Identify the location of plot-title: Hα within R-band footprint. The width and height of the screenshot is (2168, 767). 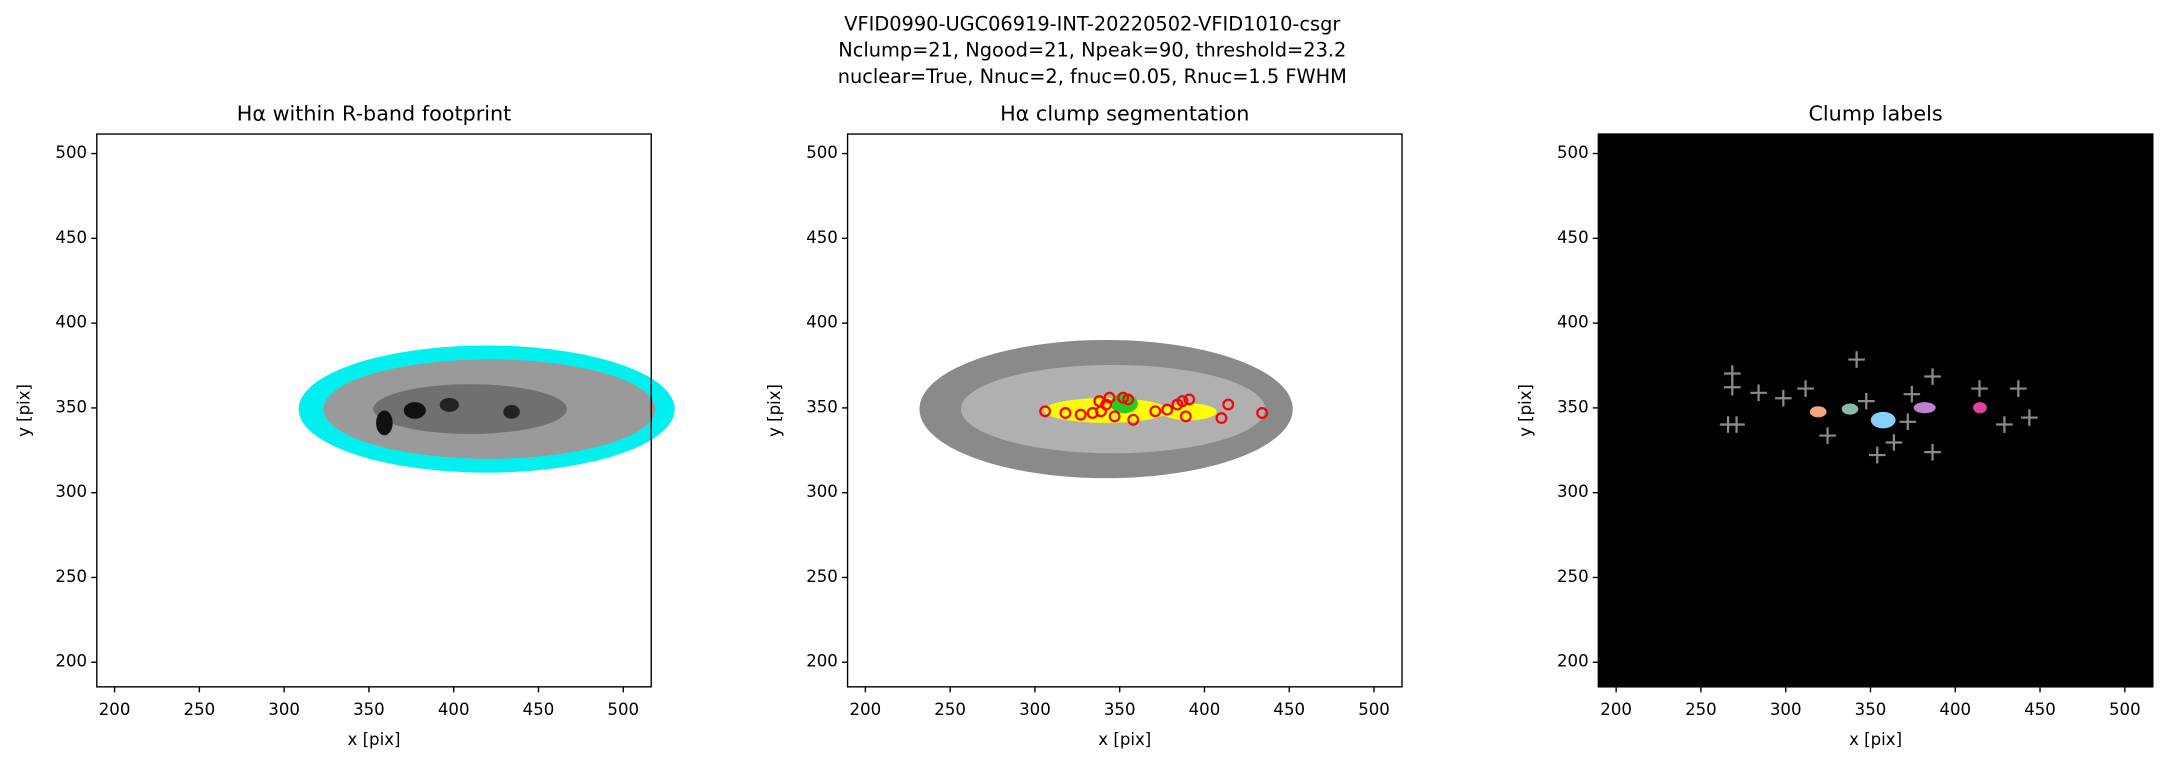
(374, 114).